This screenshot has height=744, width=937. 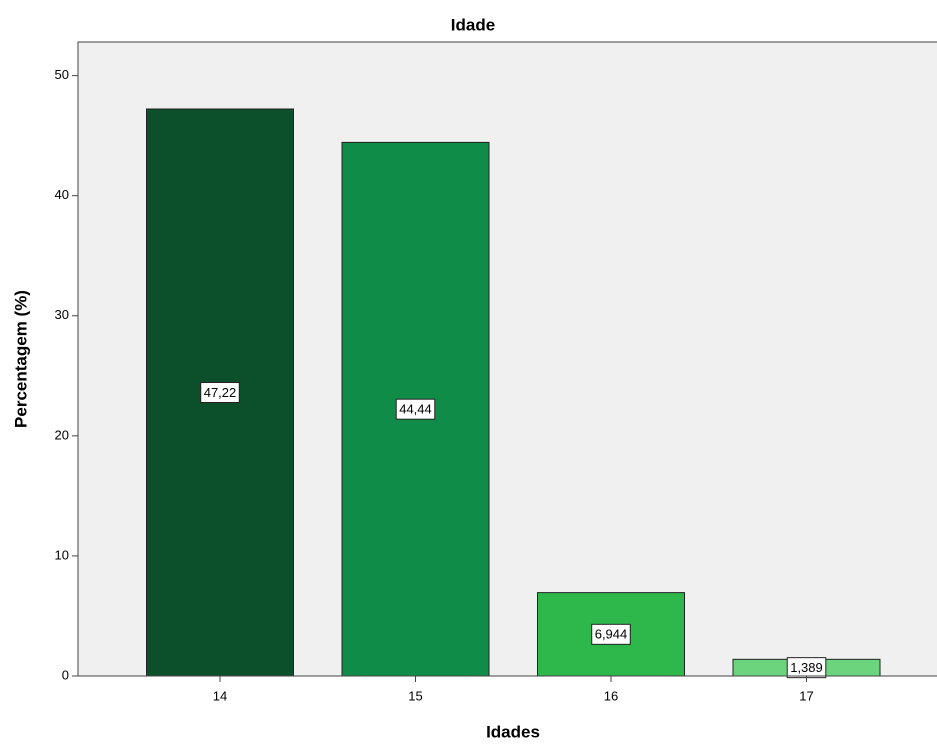 What do you see at coordinates (20, 359) in the screenshot?
I see `y-axis-title: Percentagem (%)` at bounding box center [20, 359].